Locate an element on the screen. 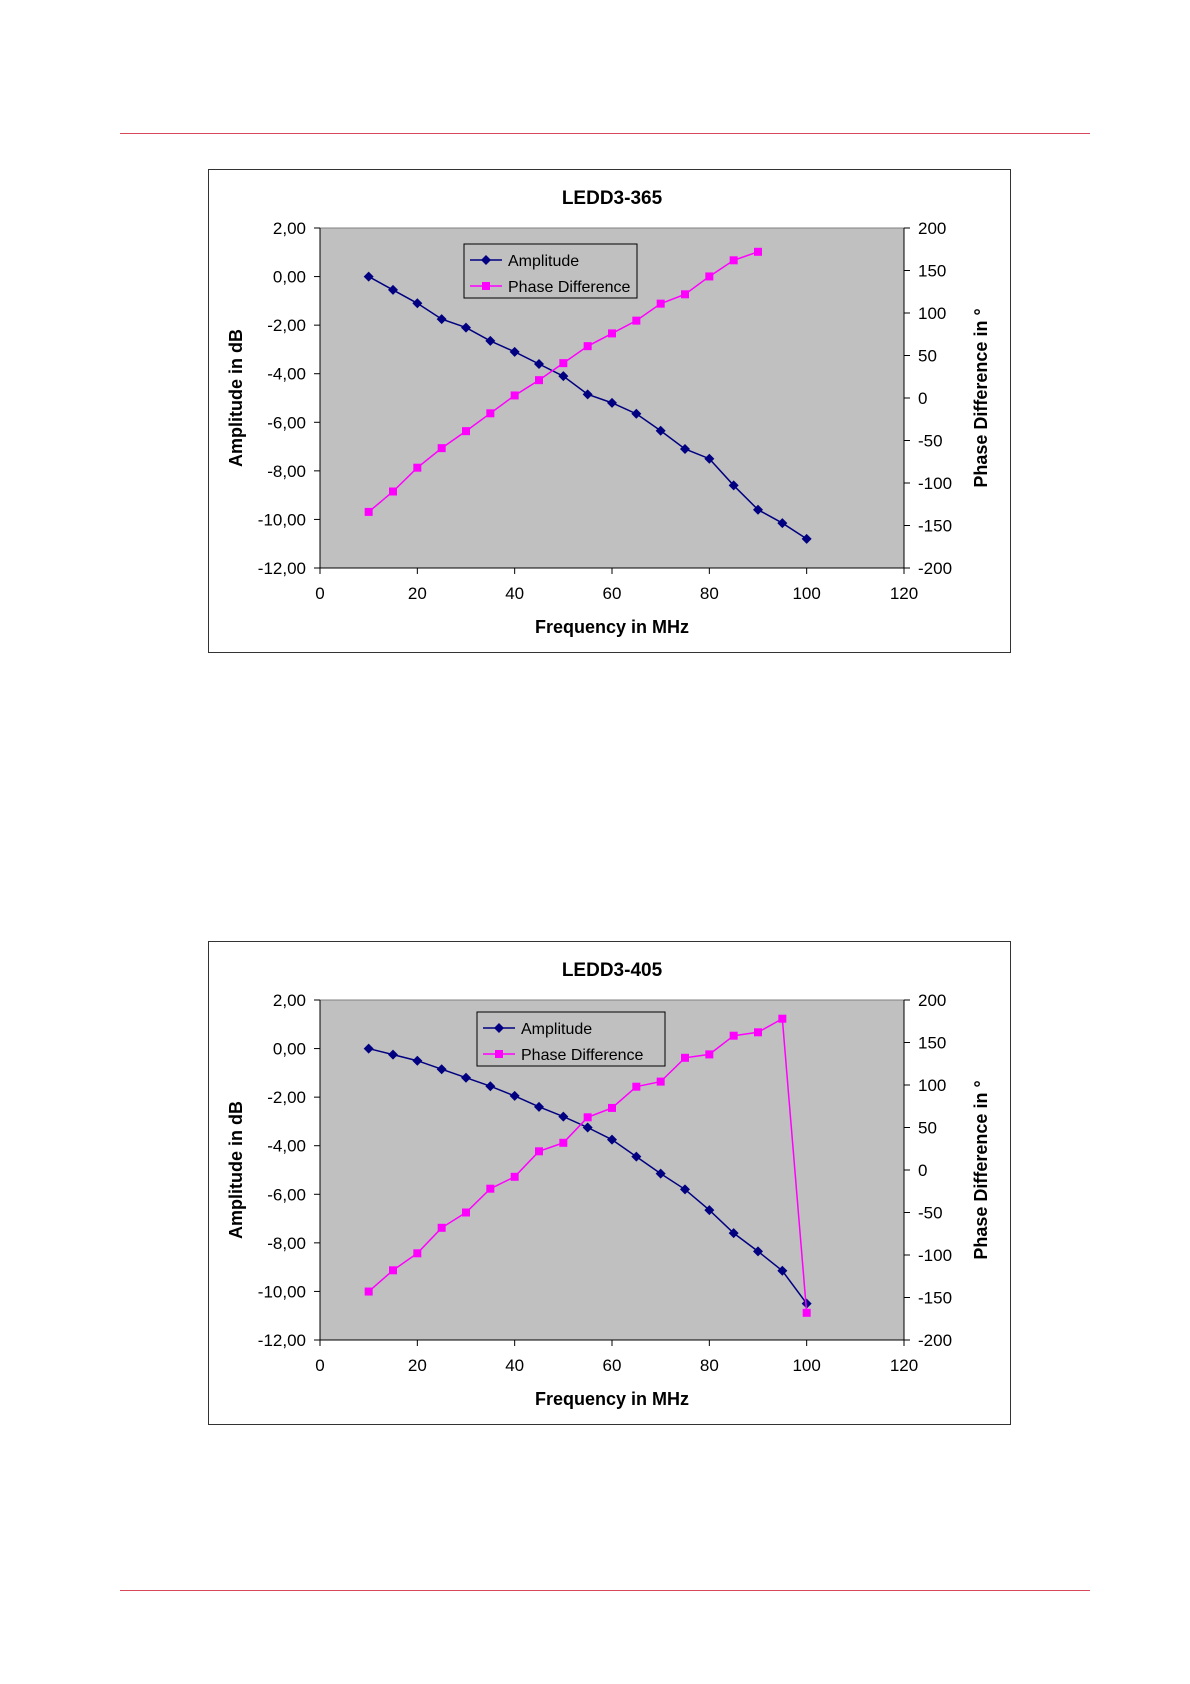  legend-box is located at coordinates (550, 271).